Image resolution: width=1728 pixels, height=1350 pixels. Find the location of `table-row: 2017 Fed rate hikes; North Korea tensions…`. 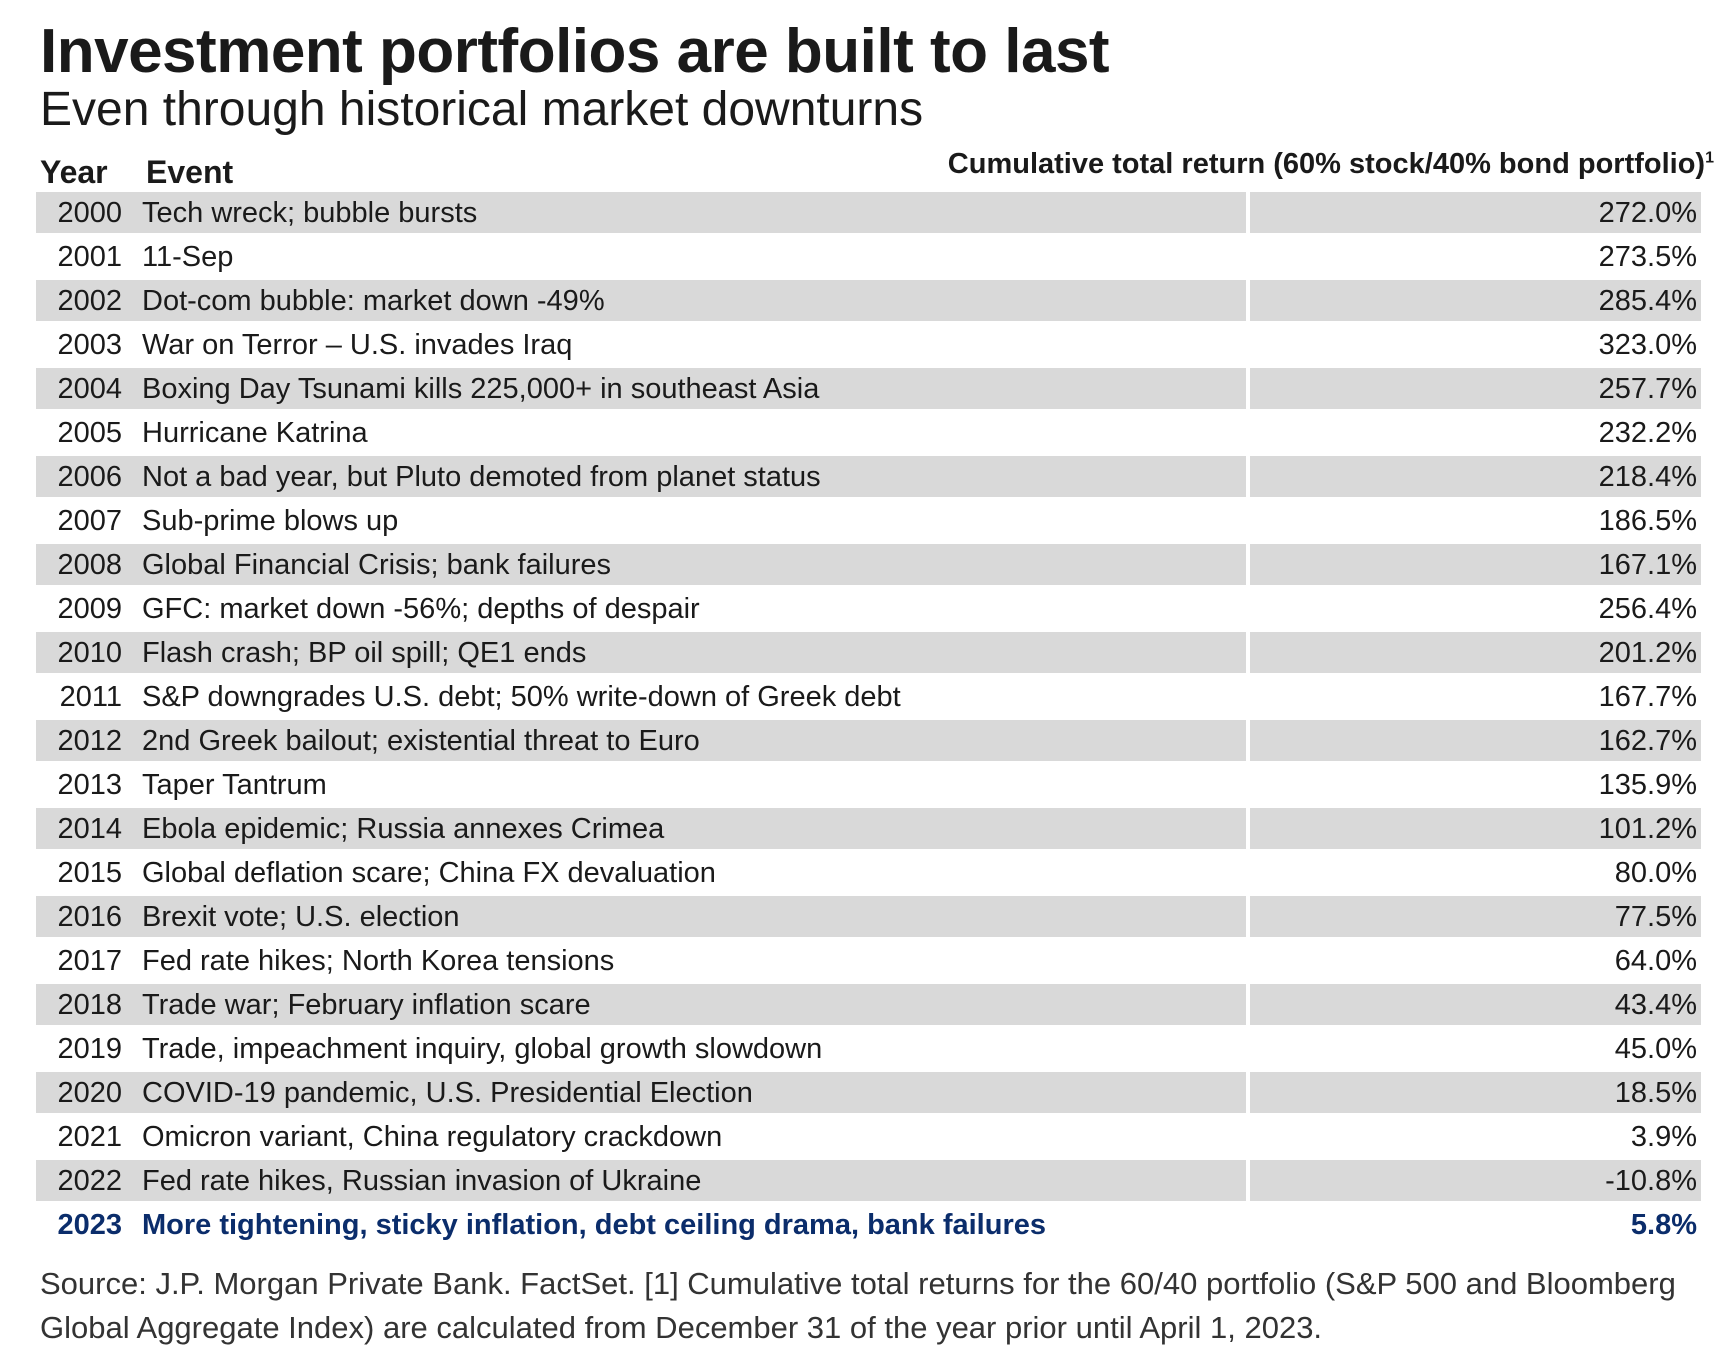

table-row: 2017 Fed rate hikes; North Korea tensions… is located at coordinates (868, 960).